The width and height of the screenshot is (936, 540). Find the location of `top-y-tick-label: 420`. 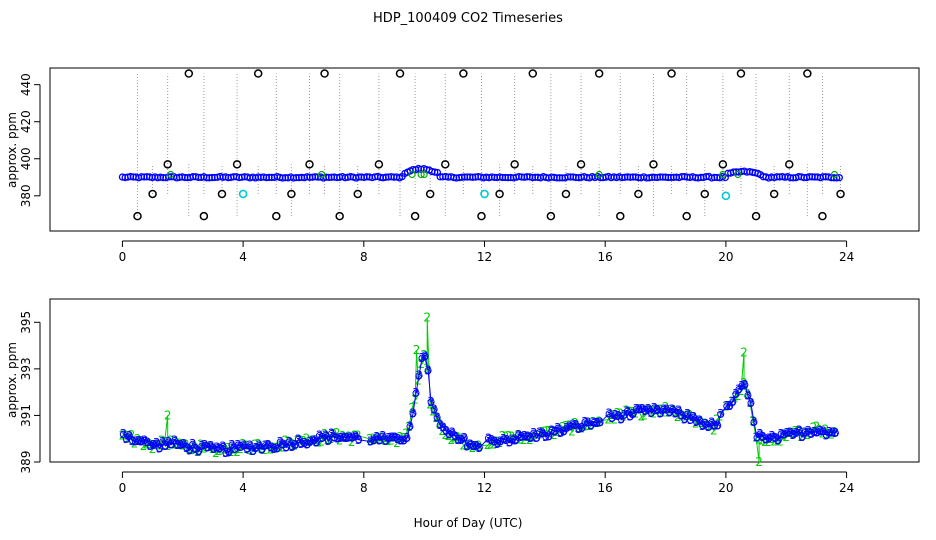

top-y-tick-label: 420 is located at coordinates (26, 121).